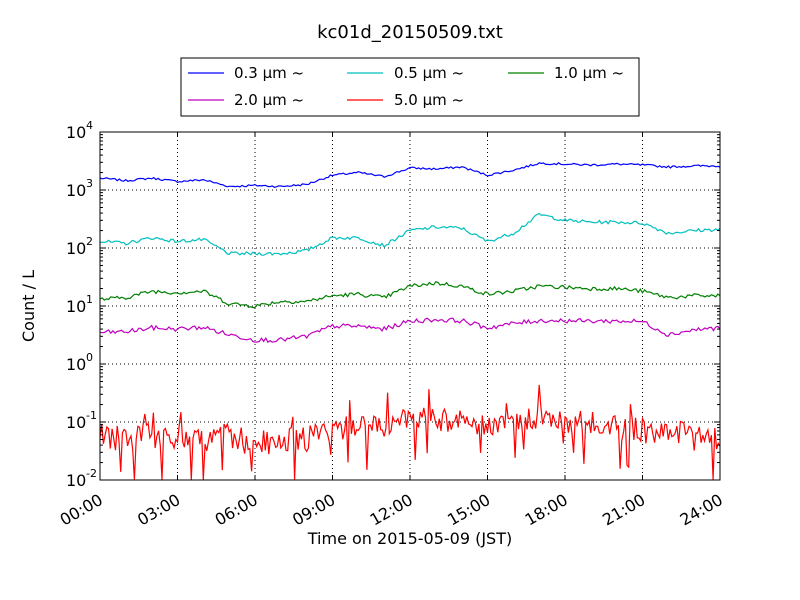 Image resolution: width=800 pixels, height=600 pixels. Describe the element at coordinates (89, 357) in the screenshot. I see `y-tick-label-exponent: 0` at that location.